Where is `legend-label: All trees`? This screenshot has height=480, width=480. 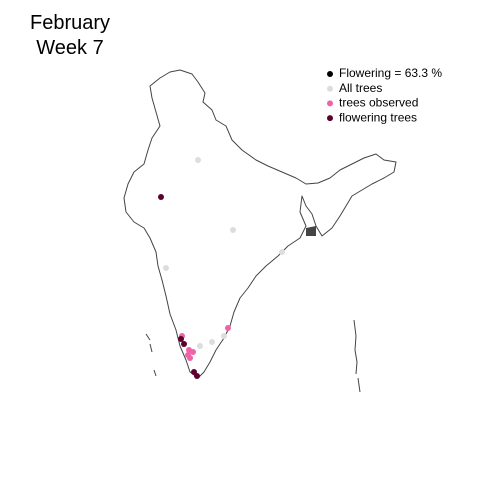 legend-label: All trees is located at coordinates (360, 88).